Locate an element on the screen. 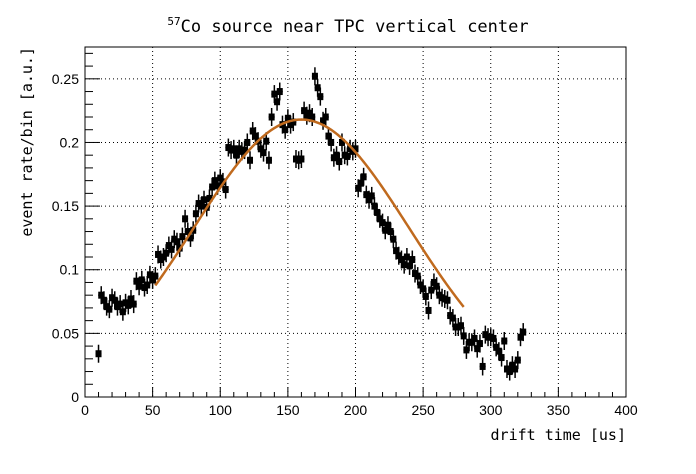 The height and width of the screenshot is (474, 696). x-tick-labels: 0 50 100 150 200 250 300 350 400 is located at coordinates (359, 410).